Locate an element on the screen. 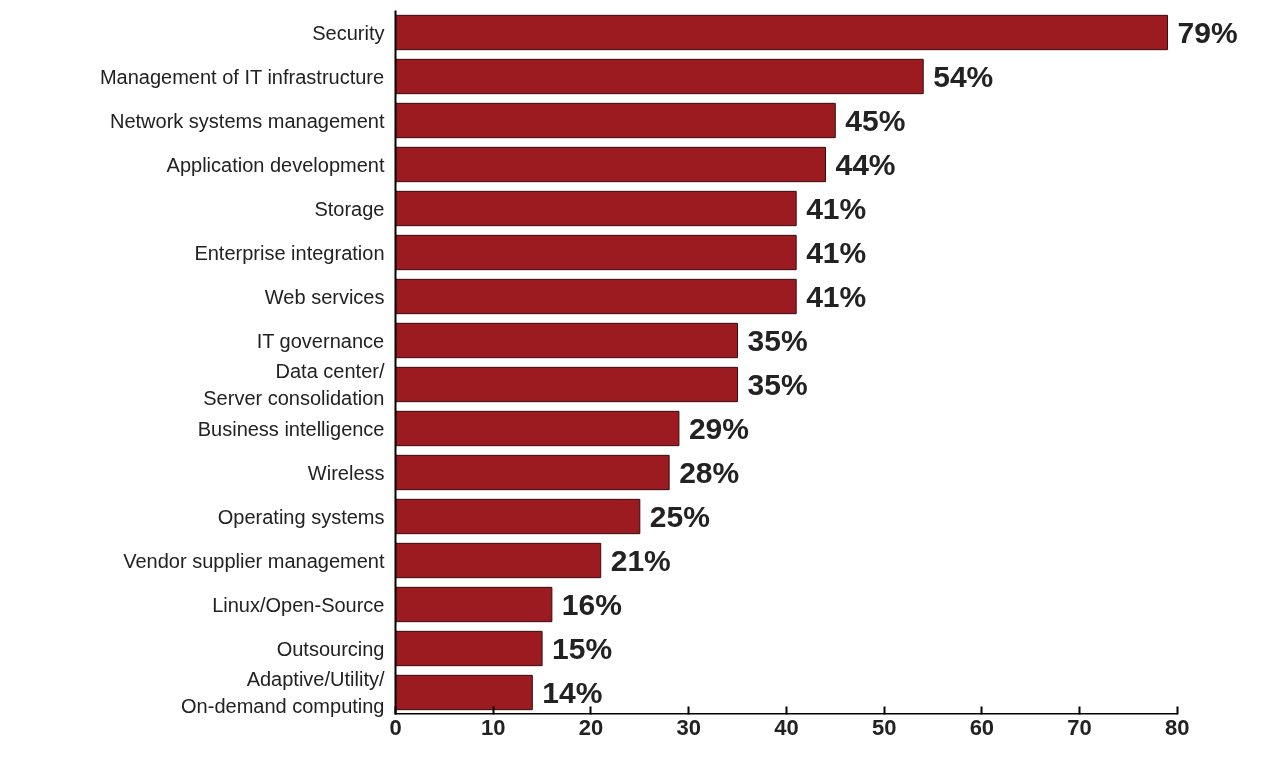 Image resolution: width=1267 pixels, height=759 pixels. data-label: 79% is located at coordinates (1207, 32).